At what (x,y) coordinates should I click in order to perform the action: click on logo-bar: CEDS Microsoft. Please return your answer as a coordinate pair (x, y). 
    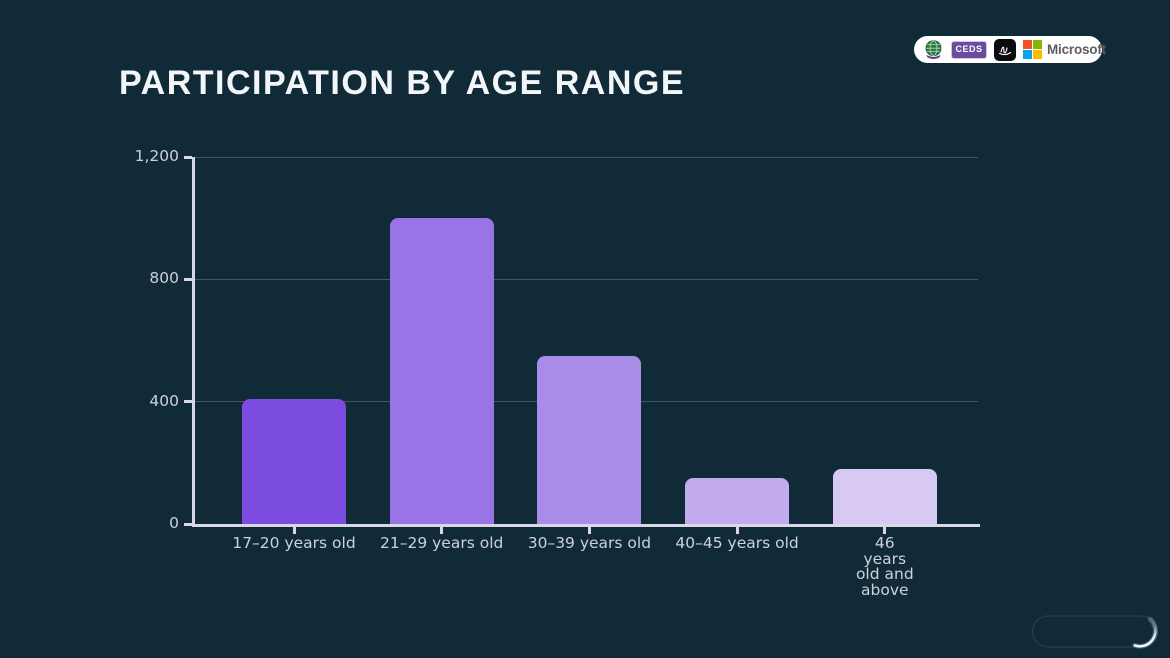
    Looking at the image, I should click on (1010, 49).